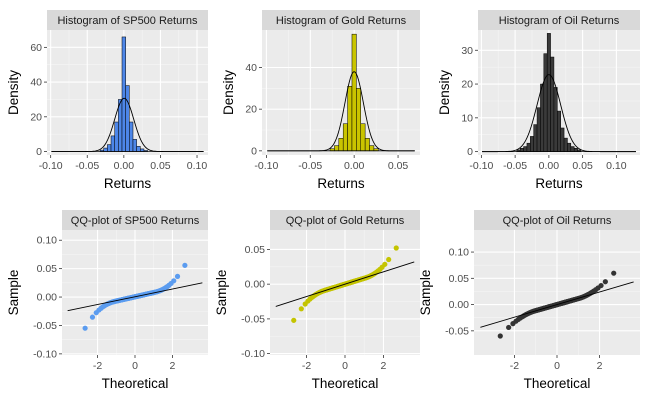 The image size is (650, 400). What do you see at coordinates (467, 51) in the screenshot?
I see `y-tick-label: 30` at bounding box center [467, 51].